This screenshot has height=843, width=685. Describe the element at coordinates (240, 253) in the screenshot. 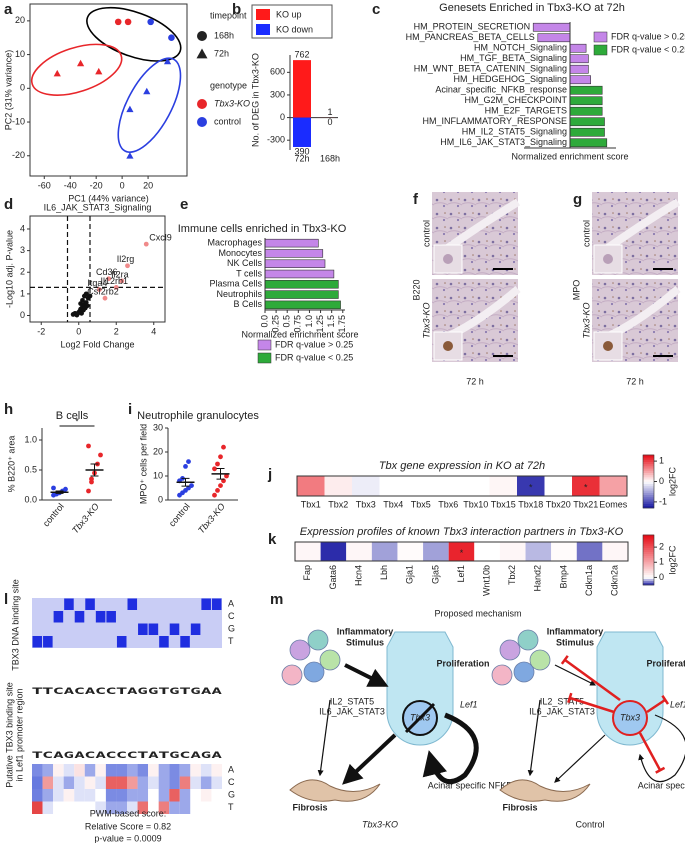

I see `category-label: Monocytes` at that location.